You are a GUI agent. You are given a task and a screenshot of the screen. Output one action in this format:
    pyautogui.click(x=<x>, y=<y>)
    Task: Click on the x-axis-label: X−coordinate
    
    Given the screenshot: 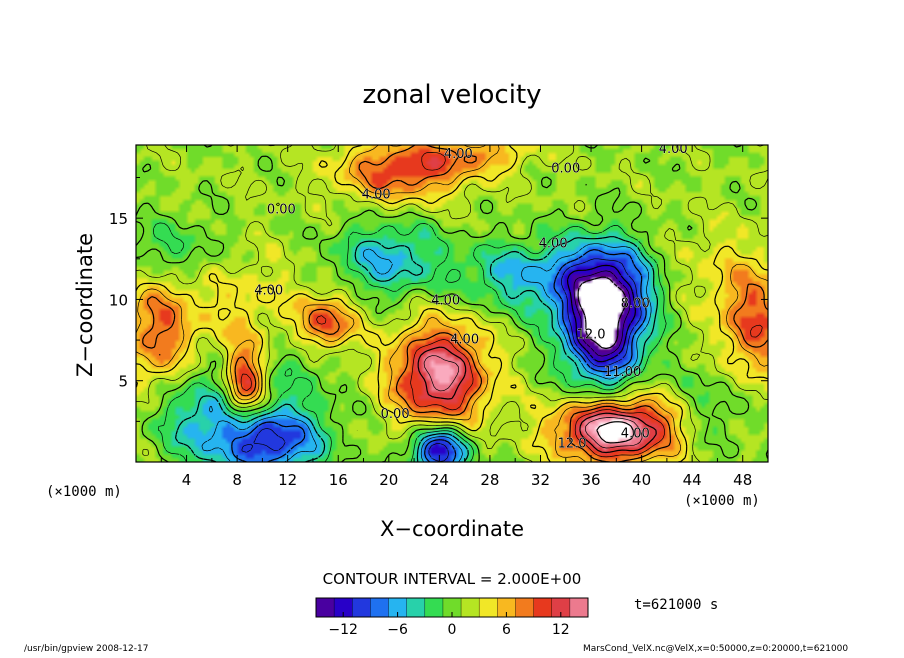 What is the action you would take?
    pyautogui.click(x=452, y=529)
    